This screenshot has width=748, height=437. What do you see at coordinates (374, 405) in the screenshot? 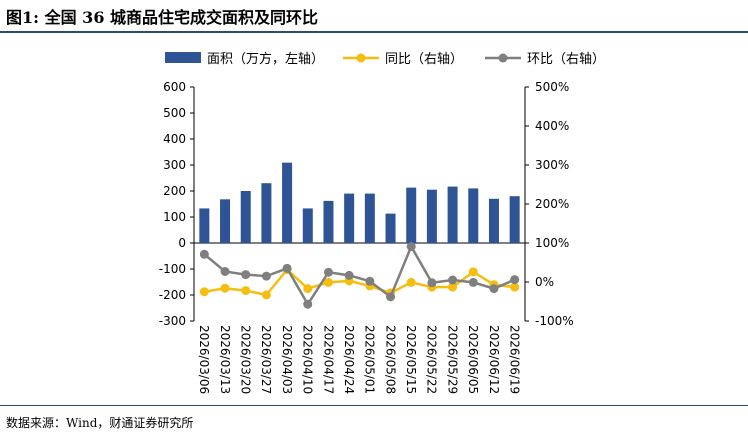
I see `source-divider` at bounding box center [374, 405].